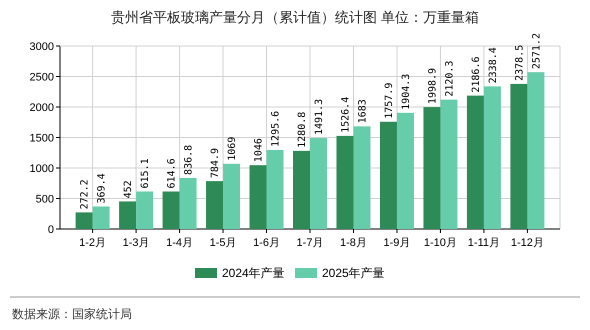 The image size is (590, 330). Describe the element at coordinates (51, 230) in the screenshot. I see `y-tick-label: 0` at that location.